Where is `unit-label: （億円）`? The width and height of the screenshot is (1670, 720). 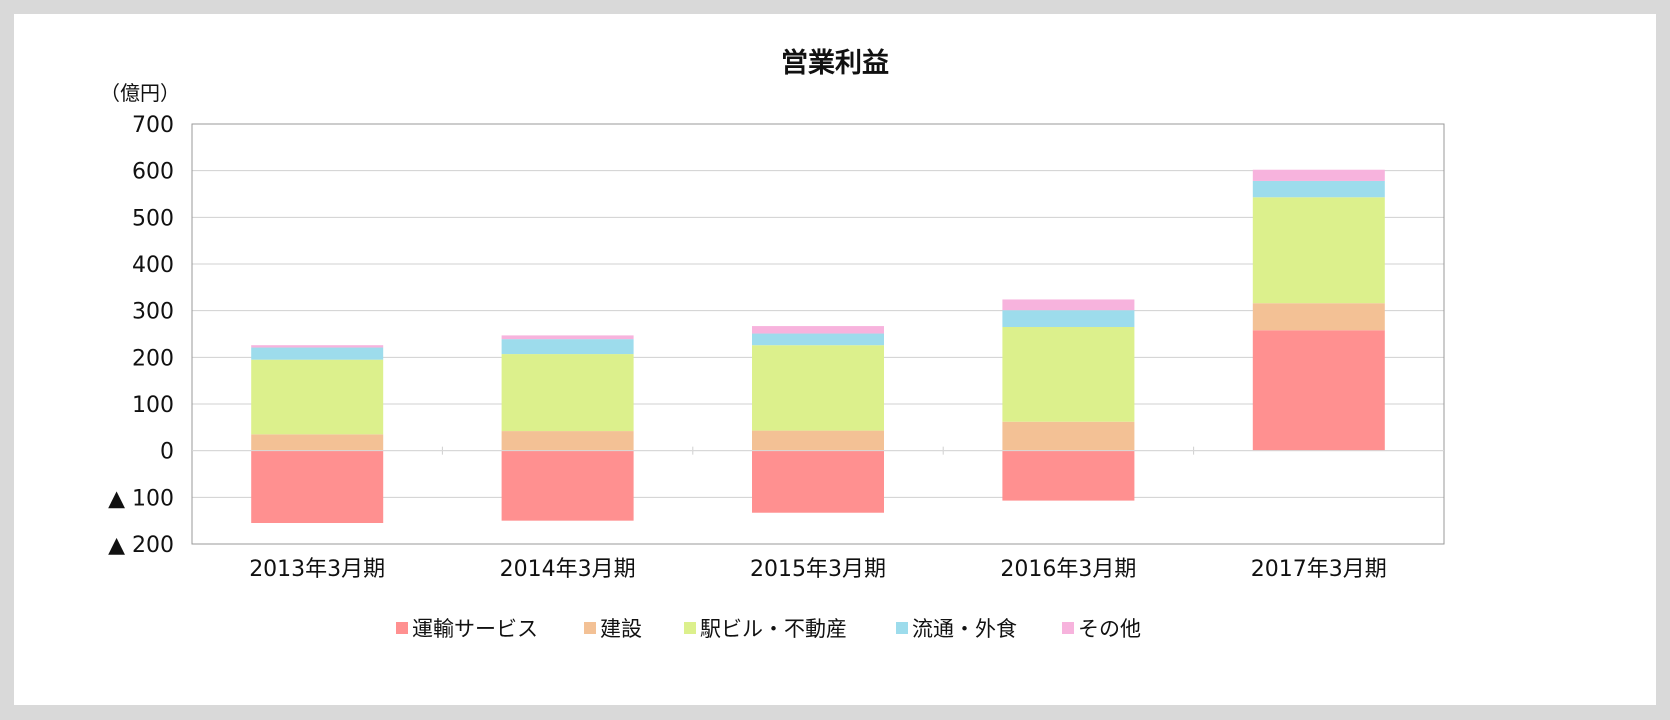
unit-label: （億円） is located at coordinates (140, 93).